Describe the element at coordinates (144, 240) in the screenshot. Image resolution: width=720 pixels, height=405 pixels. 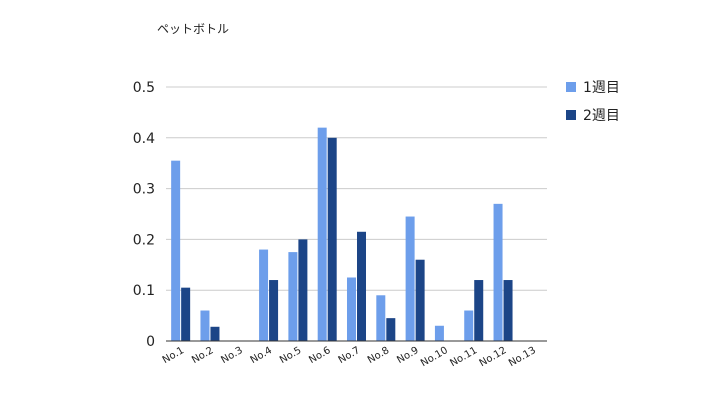
I see `y-tick-label: 0.2` at that location.